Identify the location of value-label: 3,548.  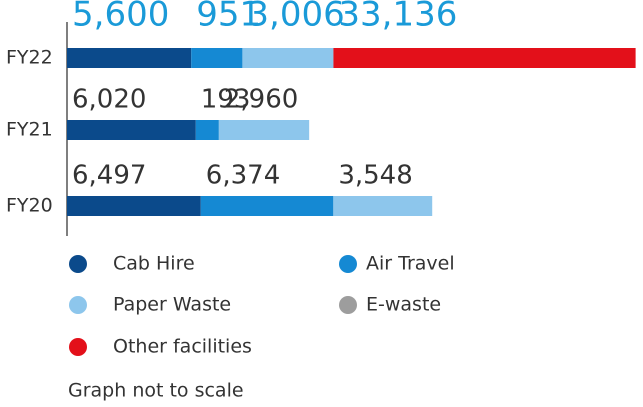
(375, 176).